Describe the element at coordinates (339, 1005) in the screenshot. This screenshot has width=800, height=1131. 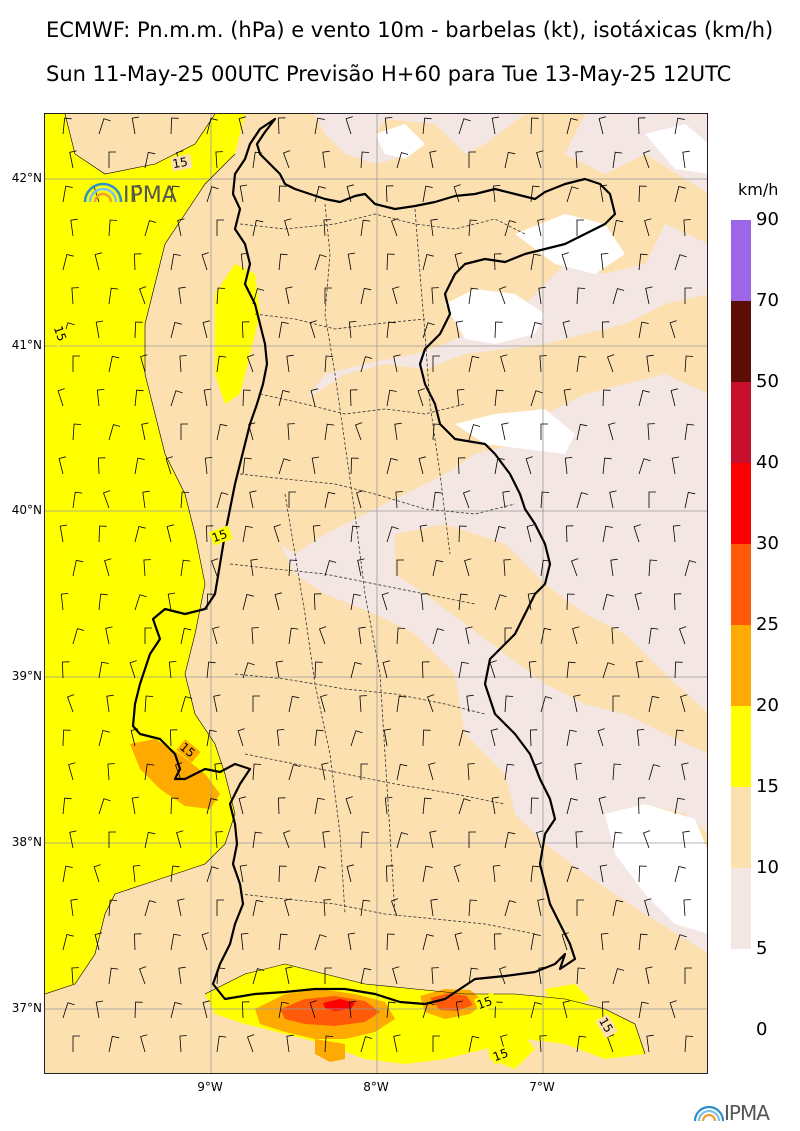
I see `isotach-30-40-area` at that location.